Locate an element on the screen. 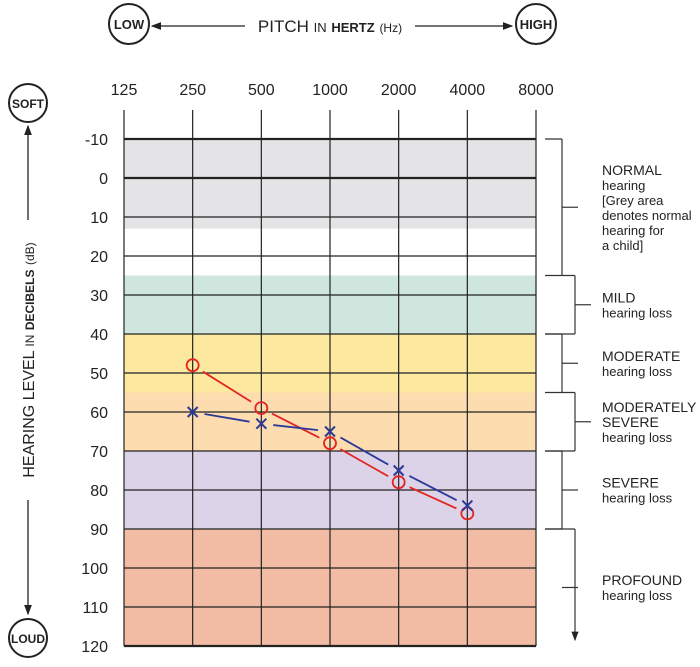  severity-label: hearing is located at coordinates (623, 185).